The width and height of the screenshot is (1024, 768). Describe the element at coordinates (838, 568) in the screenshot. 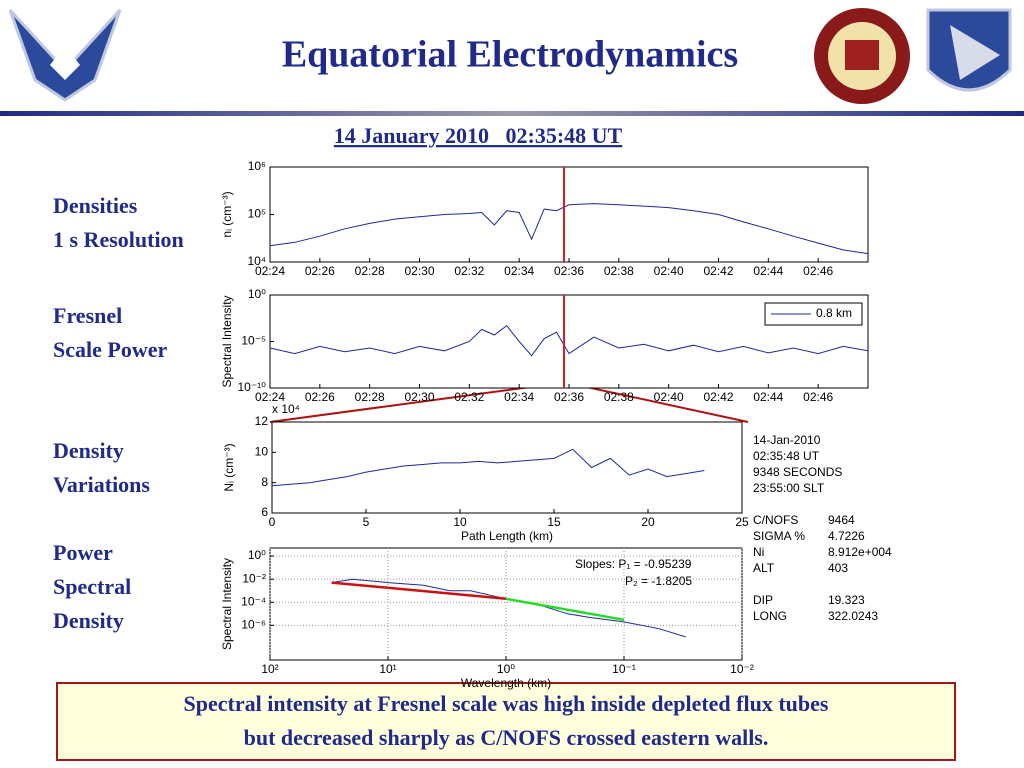

I see `info-value: 403` at that location.